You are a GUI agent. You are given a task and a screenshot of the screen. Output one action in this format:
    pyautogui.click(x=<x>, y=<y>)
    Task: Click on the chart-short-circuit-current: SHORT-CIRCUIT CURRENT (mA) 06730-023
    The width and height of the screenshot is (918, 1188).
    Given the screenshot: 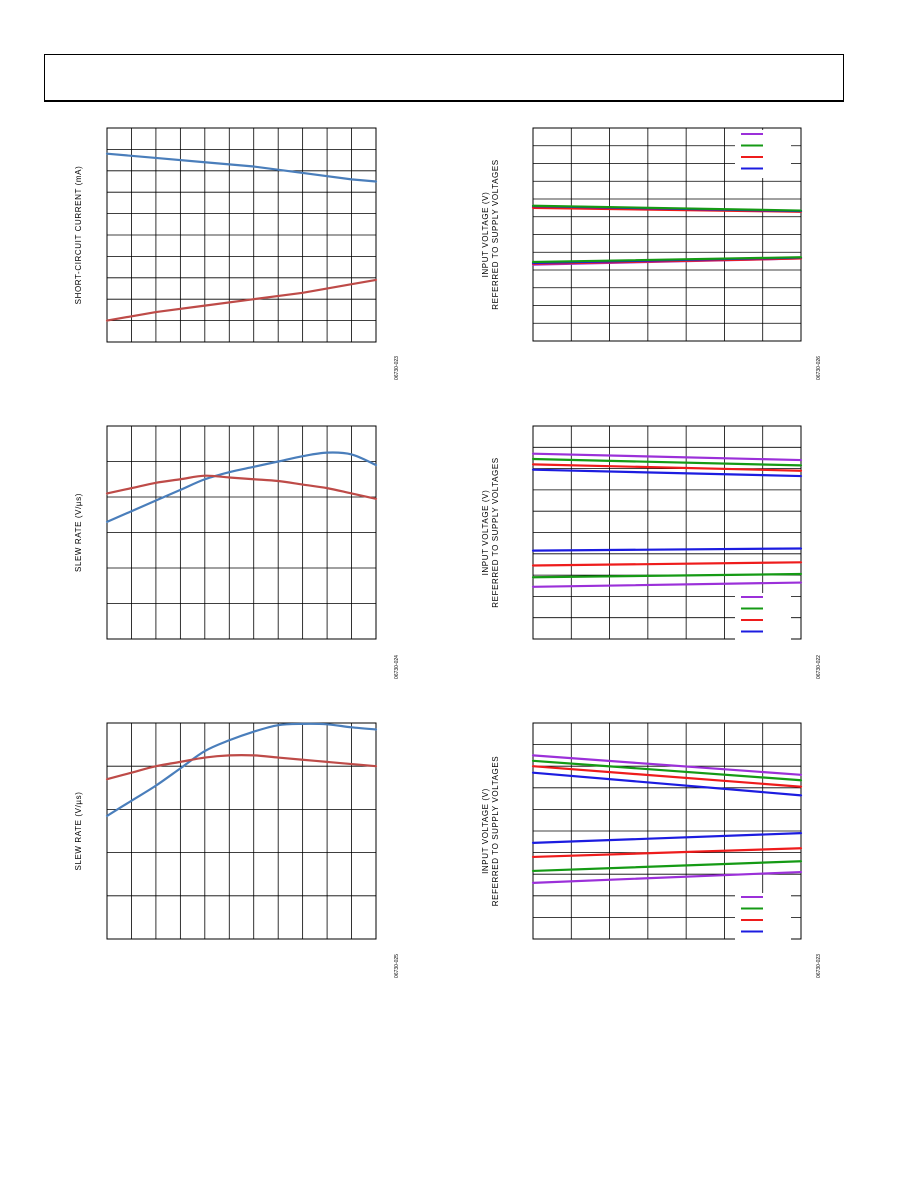 What is the action you would take?
    pyautogui.click(x=237, y=253)
    